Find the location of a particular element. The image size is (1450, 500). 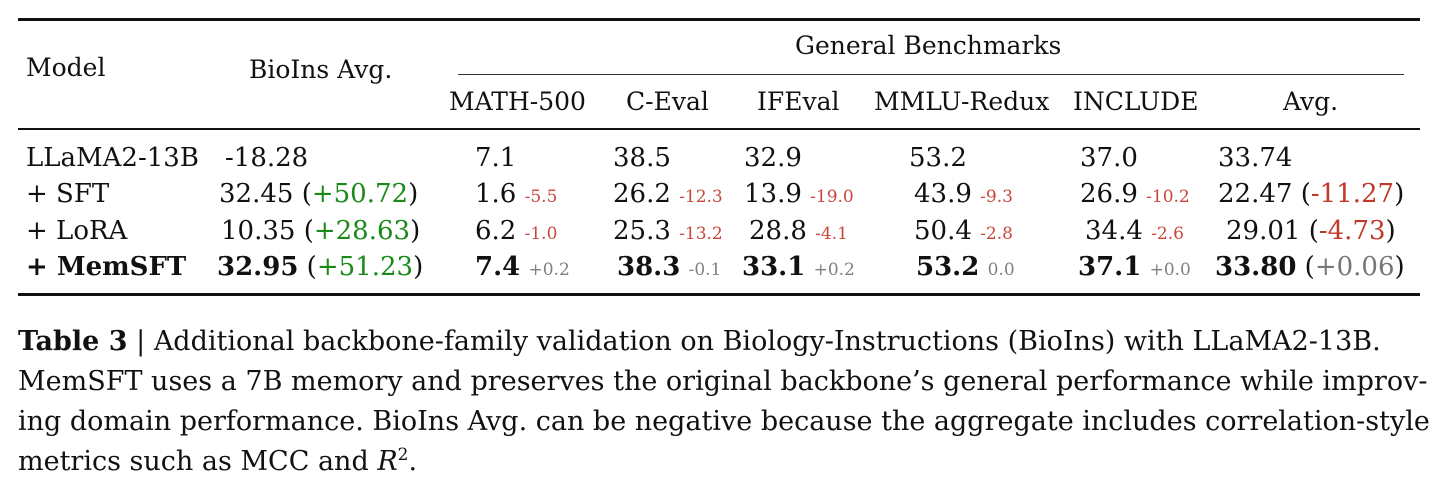

row-cell: 50.4 -2.8 is located at coordinates (963, 231).